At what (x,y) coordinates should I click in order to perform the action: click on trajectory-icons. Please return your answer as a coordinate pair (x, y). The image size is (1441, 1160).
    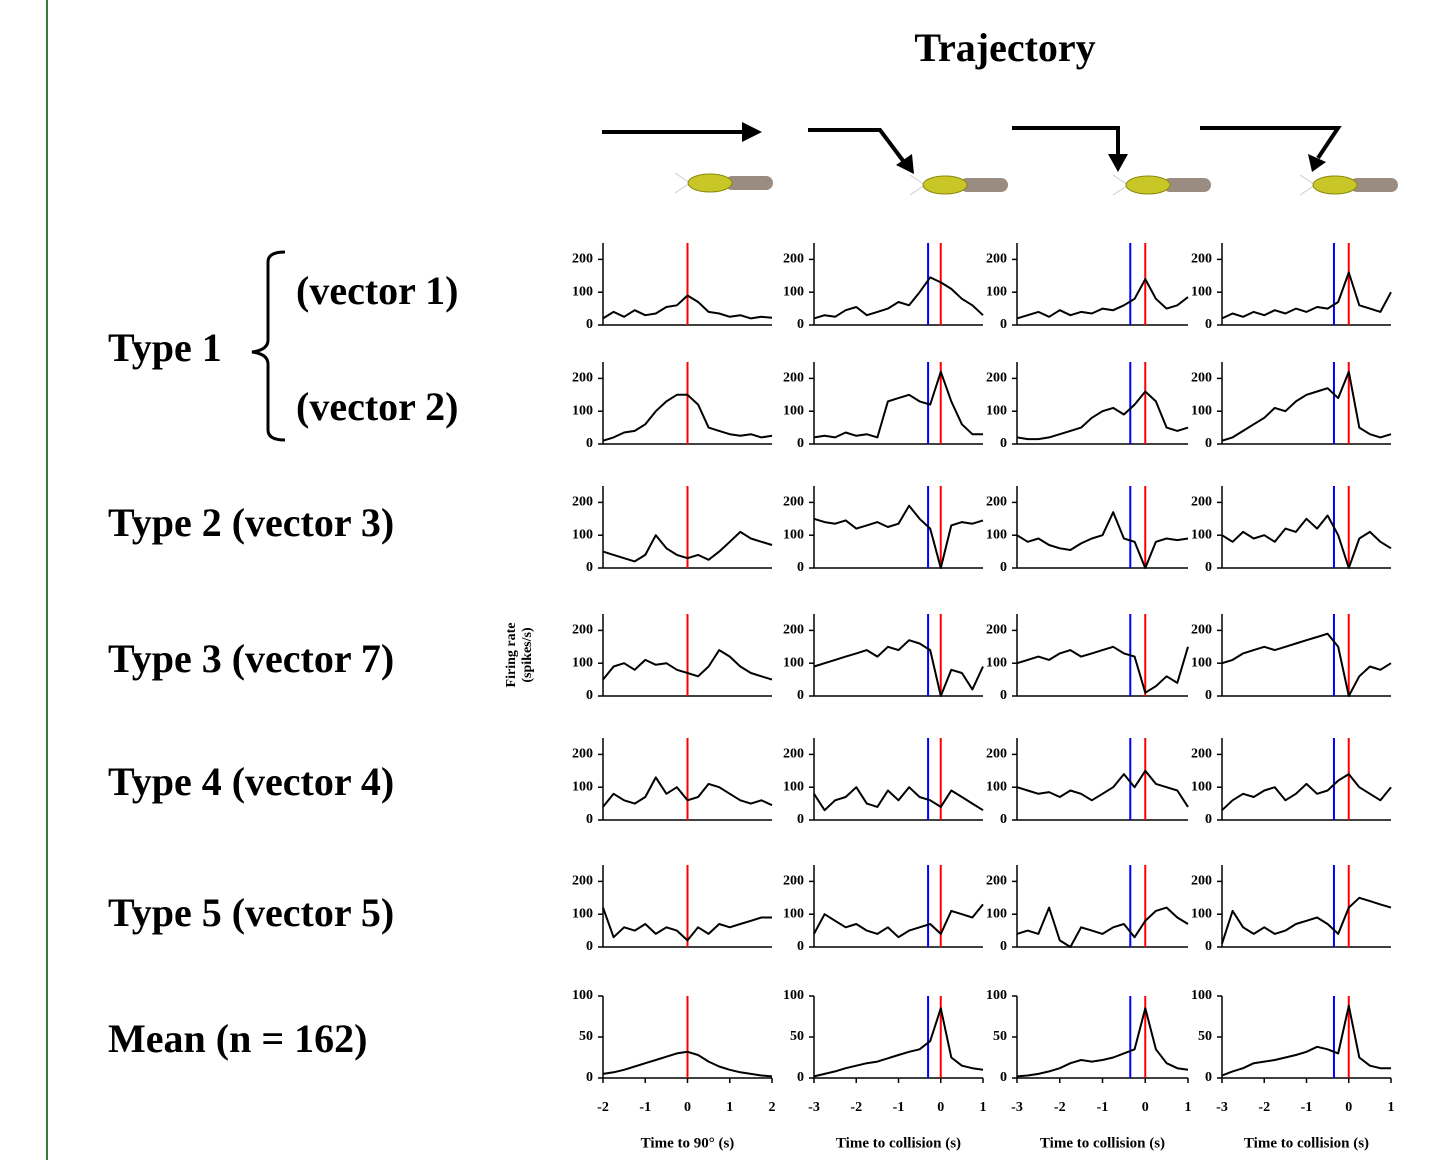
    Looking at the image, I should click on (972, 148).